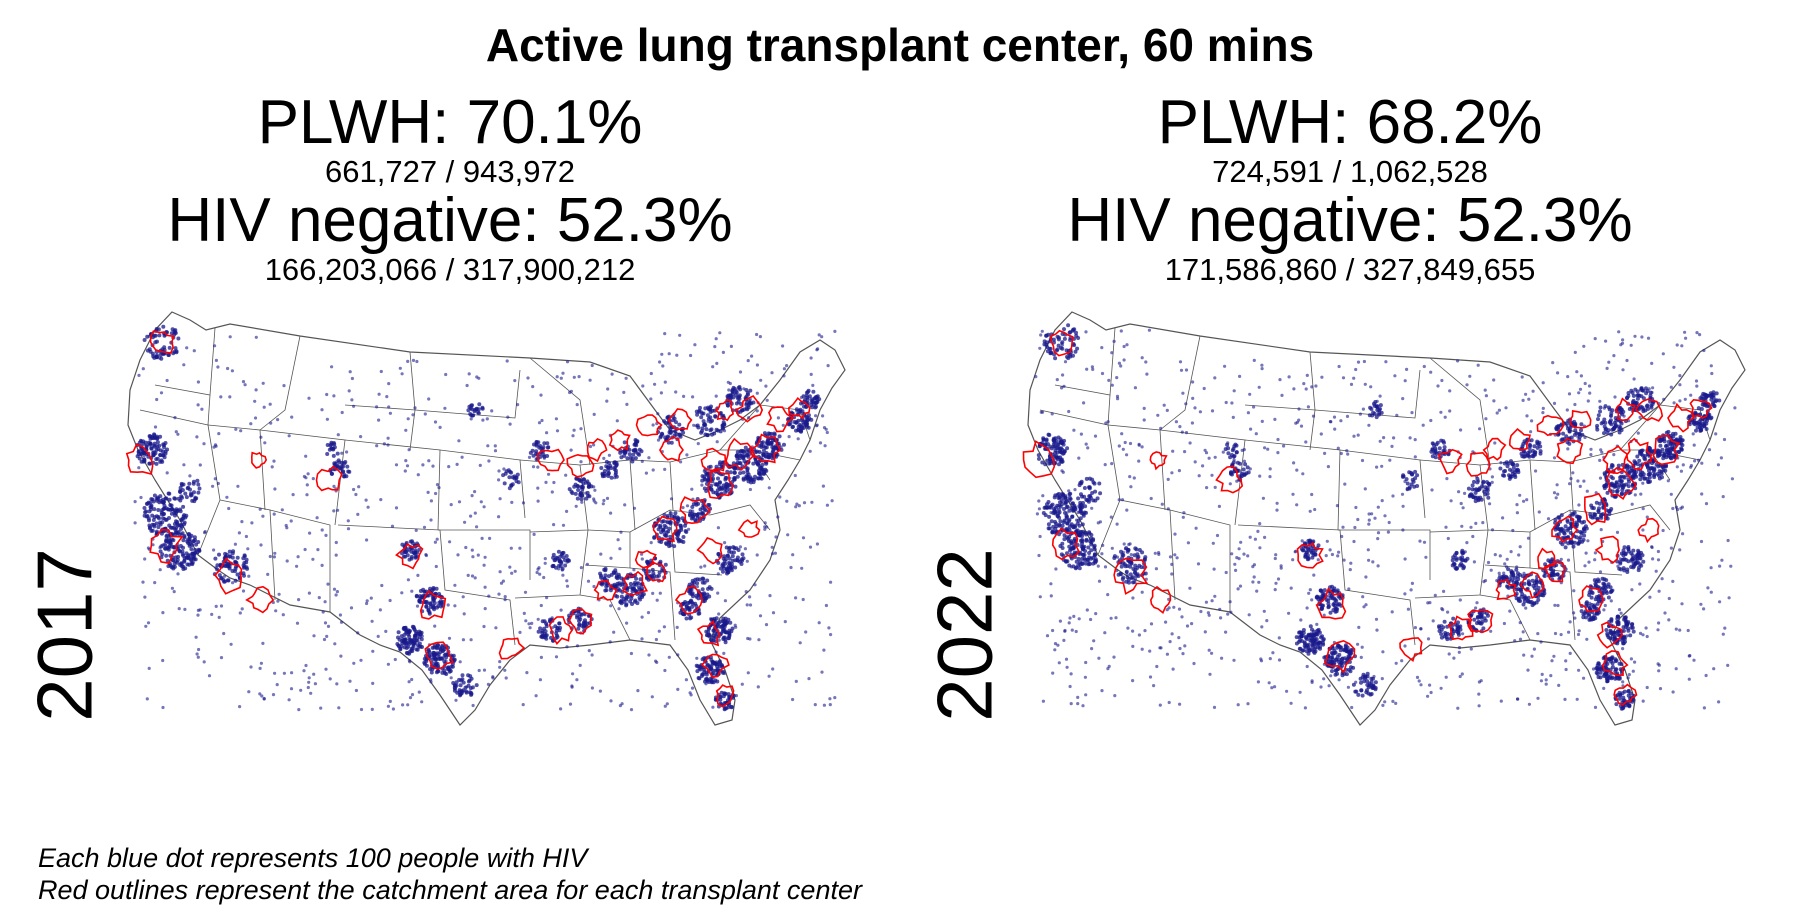 Image resolution: width=1800 pixels, height=906 pixels. Describe the element at coordinates (1507, 550) in the screenshot. I see `state-border` at that location.